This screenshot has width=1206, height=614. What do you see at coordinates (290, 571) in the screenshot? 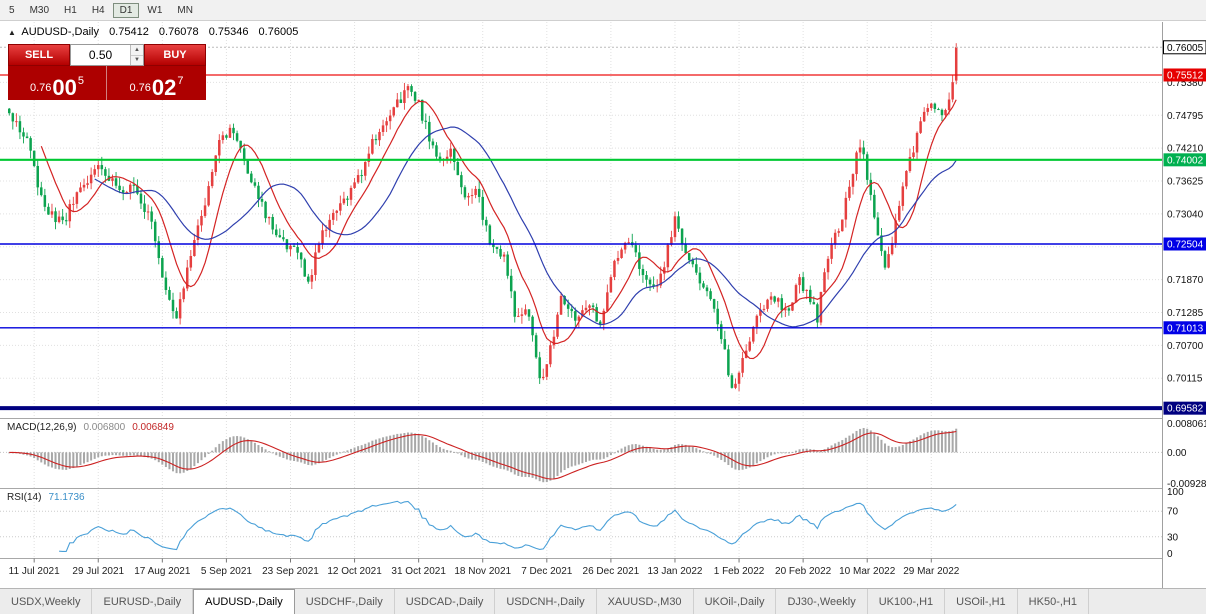
I see `date-label: 23 Sep 2021` at bounding box center [290, 571].